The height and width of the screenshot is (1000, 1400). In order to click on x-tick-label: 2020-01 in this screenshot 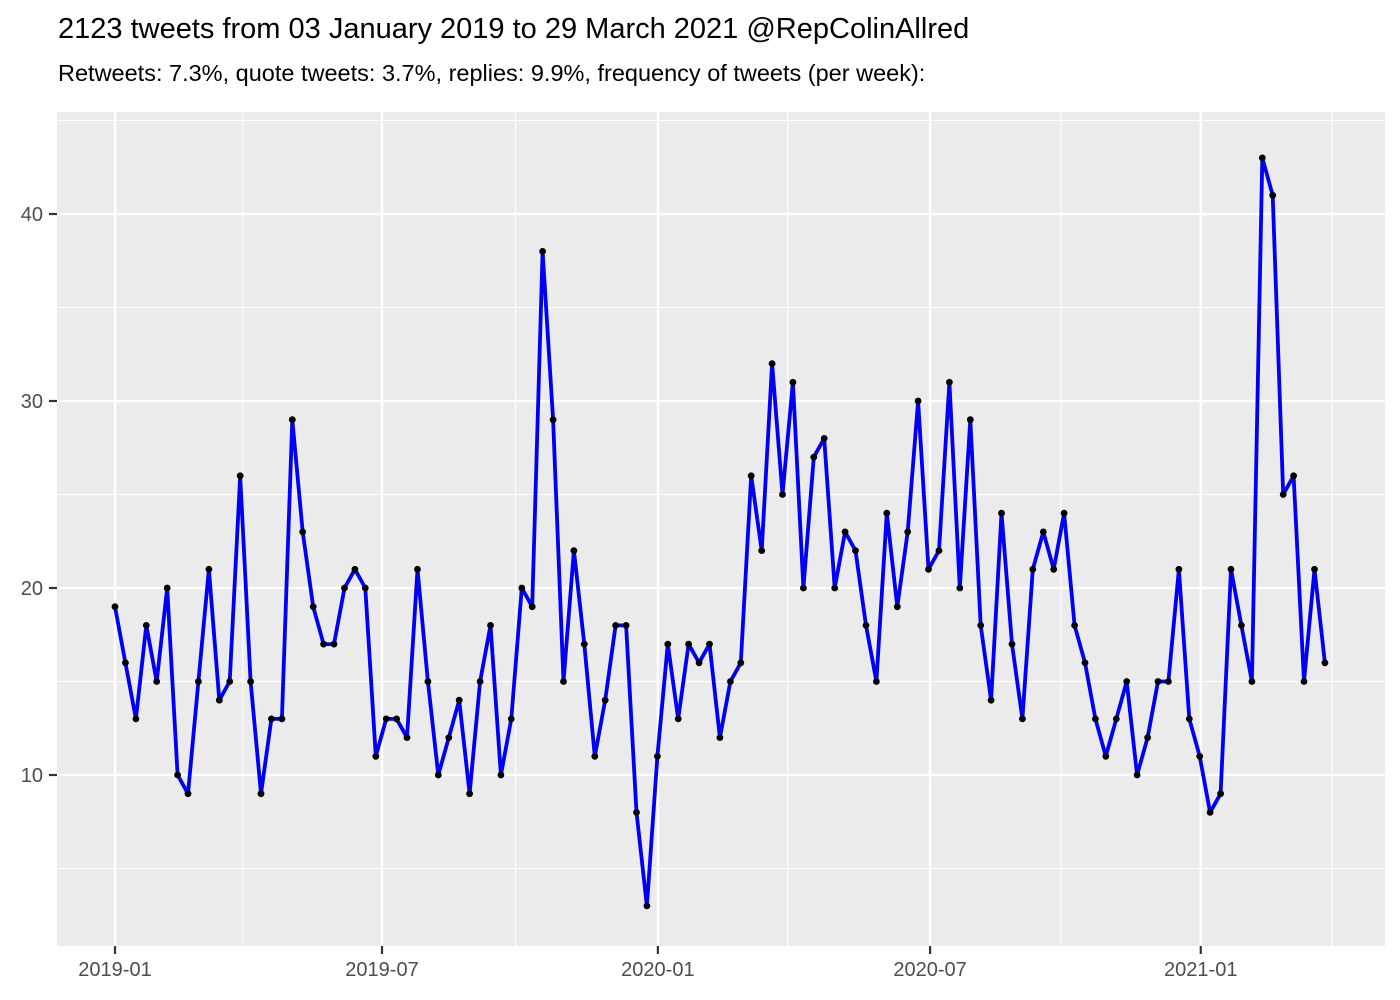, I will do `click(657, 970)`.